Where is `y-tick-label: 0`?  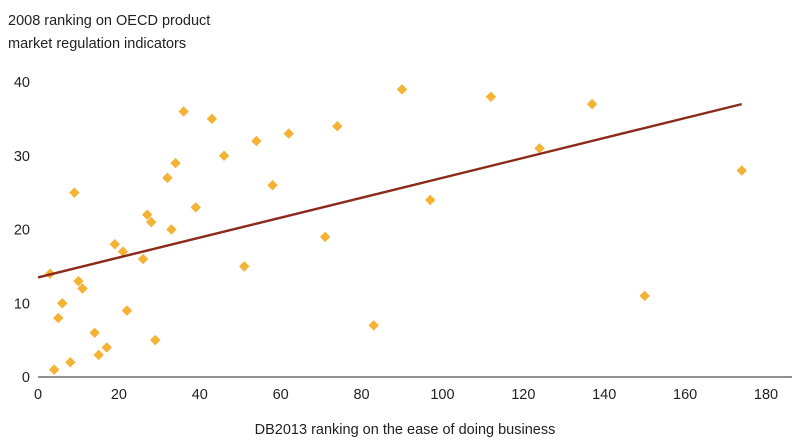 y-tick-label: 0 is located at coordinates (26, 378).